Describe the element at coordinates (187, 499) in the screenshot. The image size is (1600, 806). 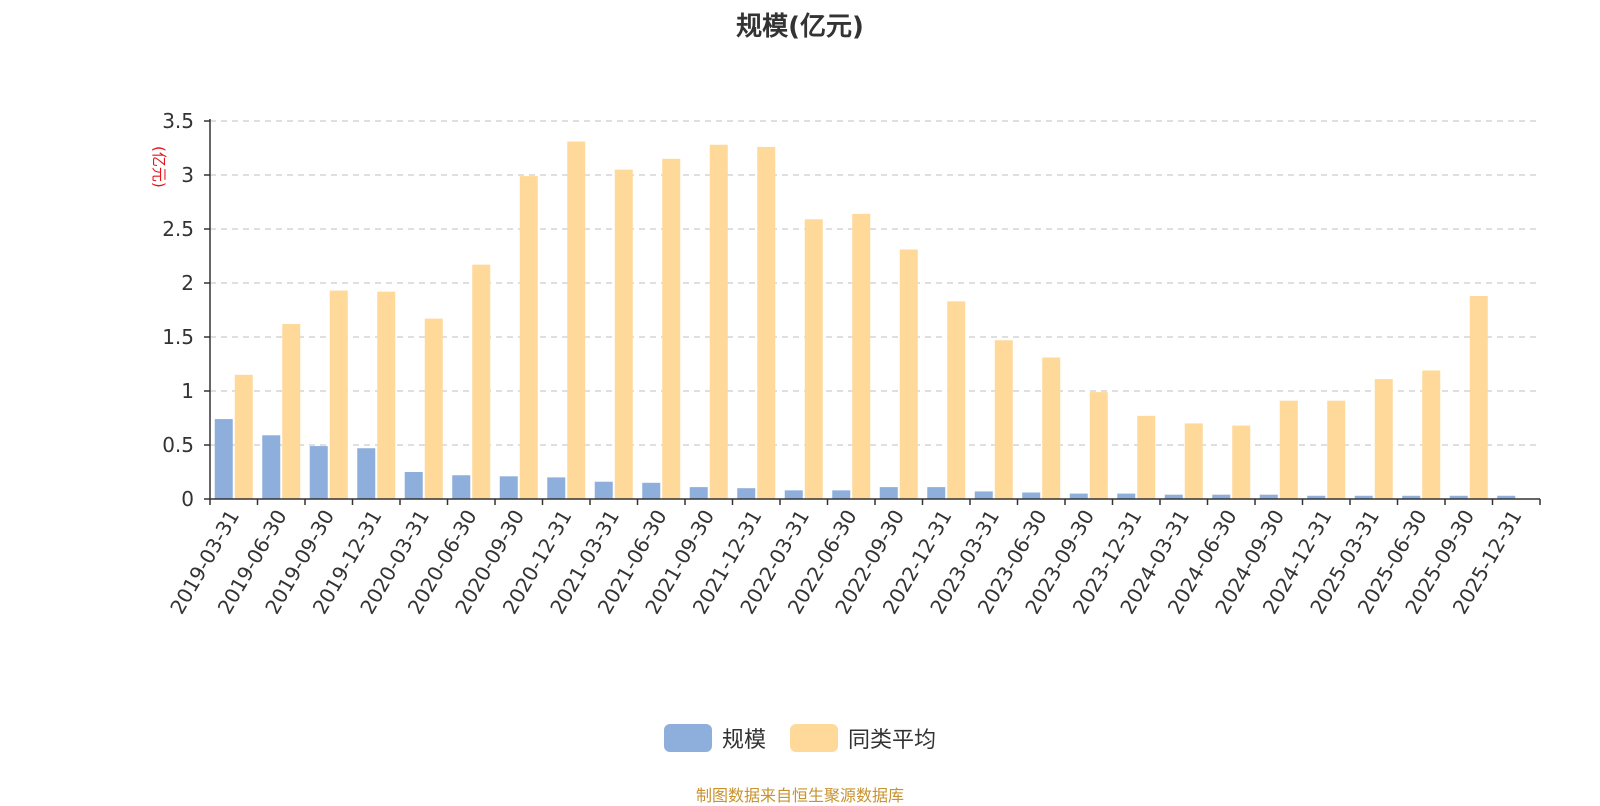
I see `y-tick-label: 0` at that location.